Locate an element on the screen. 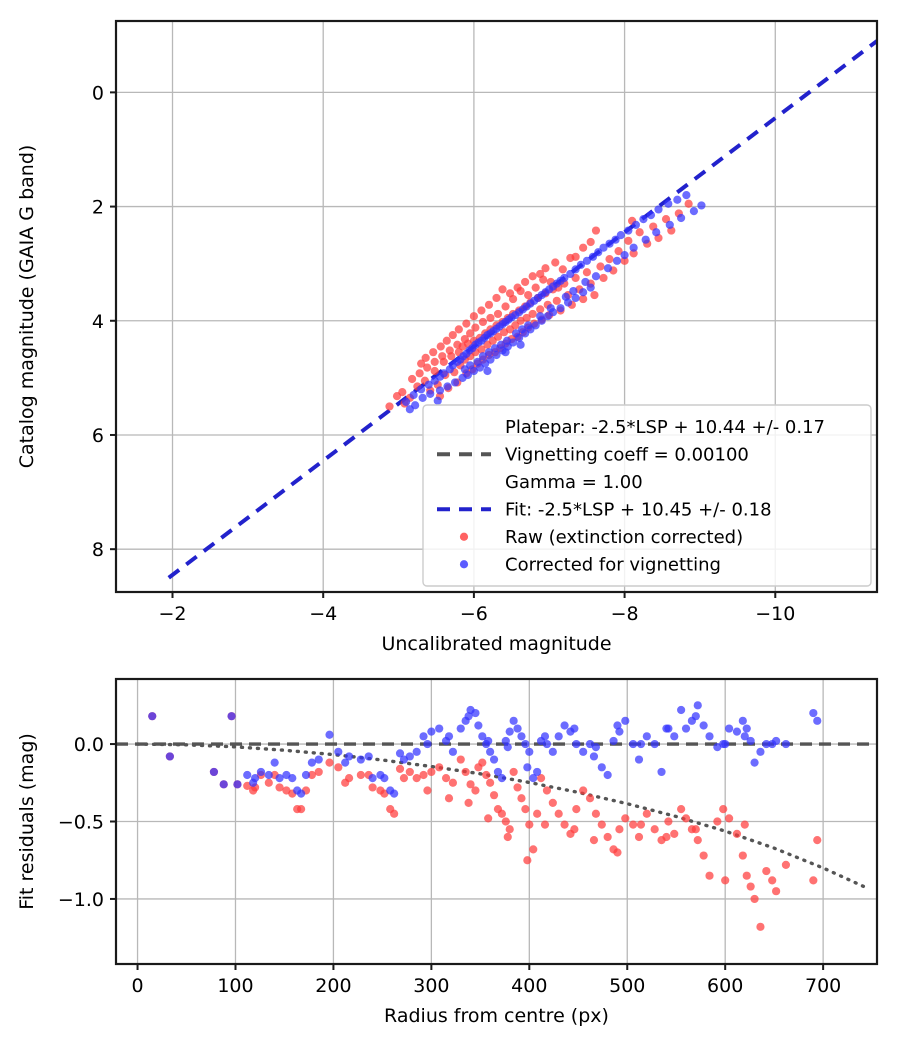  x-tick-label: 200 is located at coordinates (333, 986).